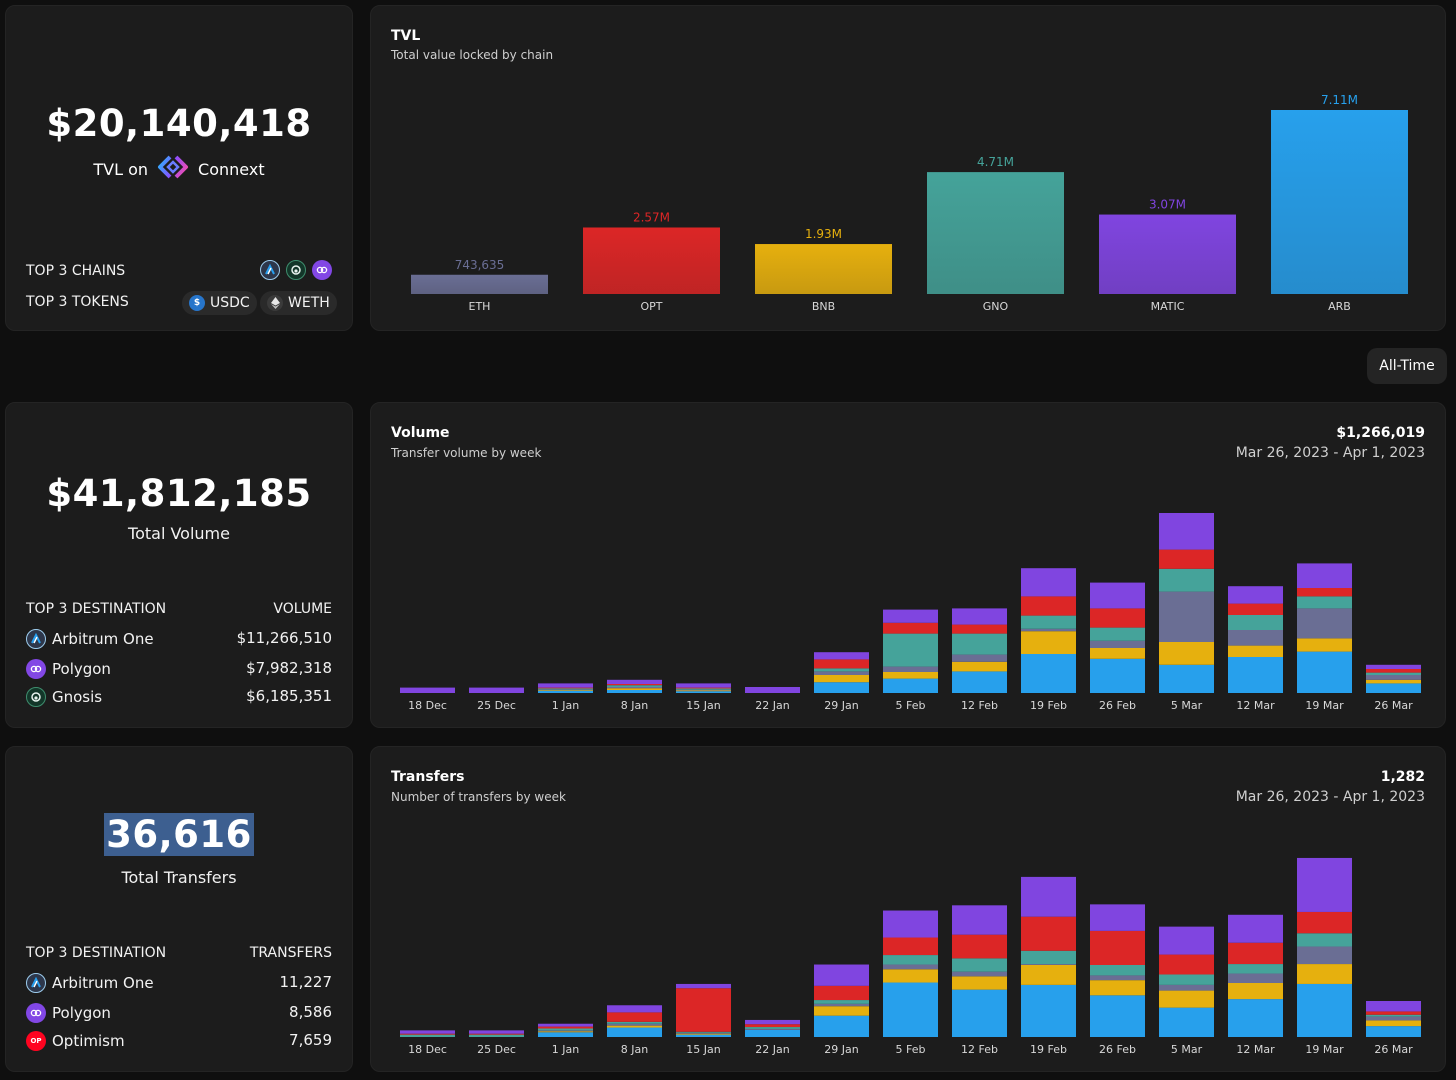  I want to click on tvl-bar-gno, so click(995, 233).